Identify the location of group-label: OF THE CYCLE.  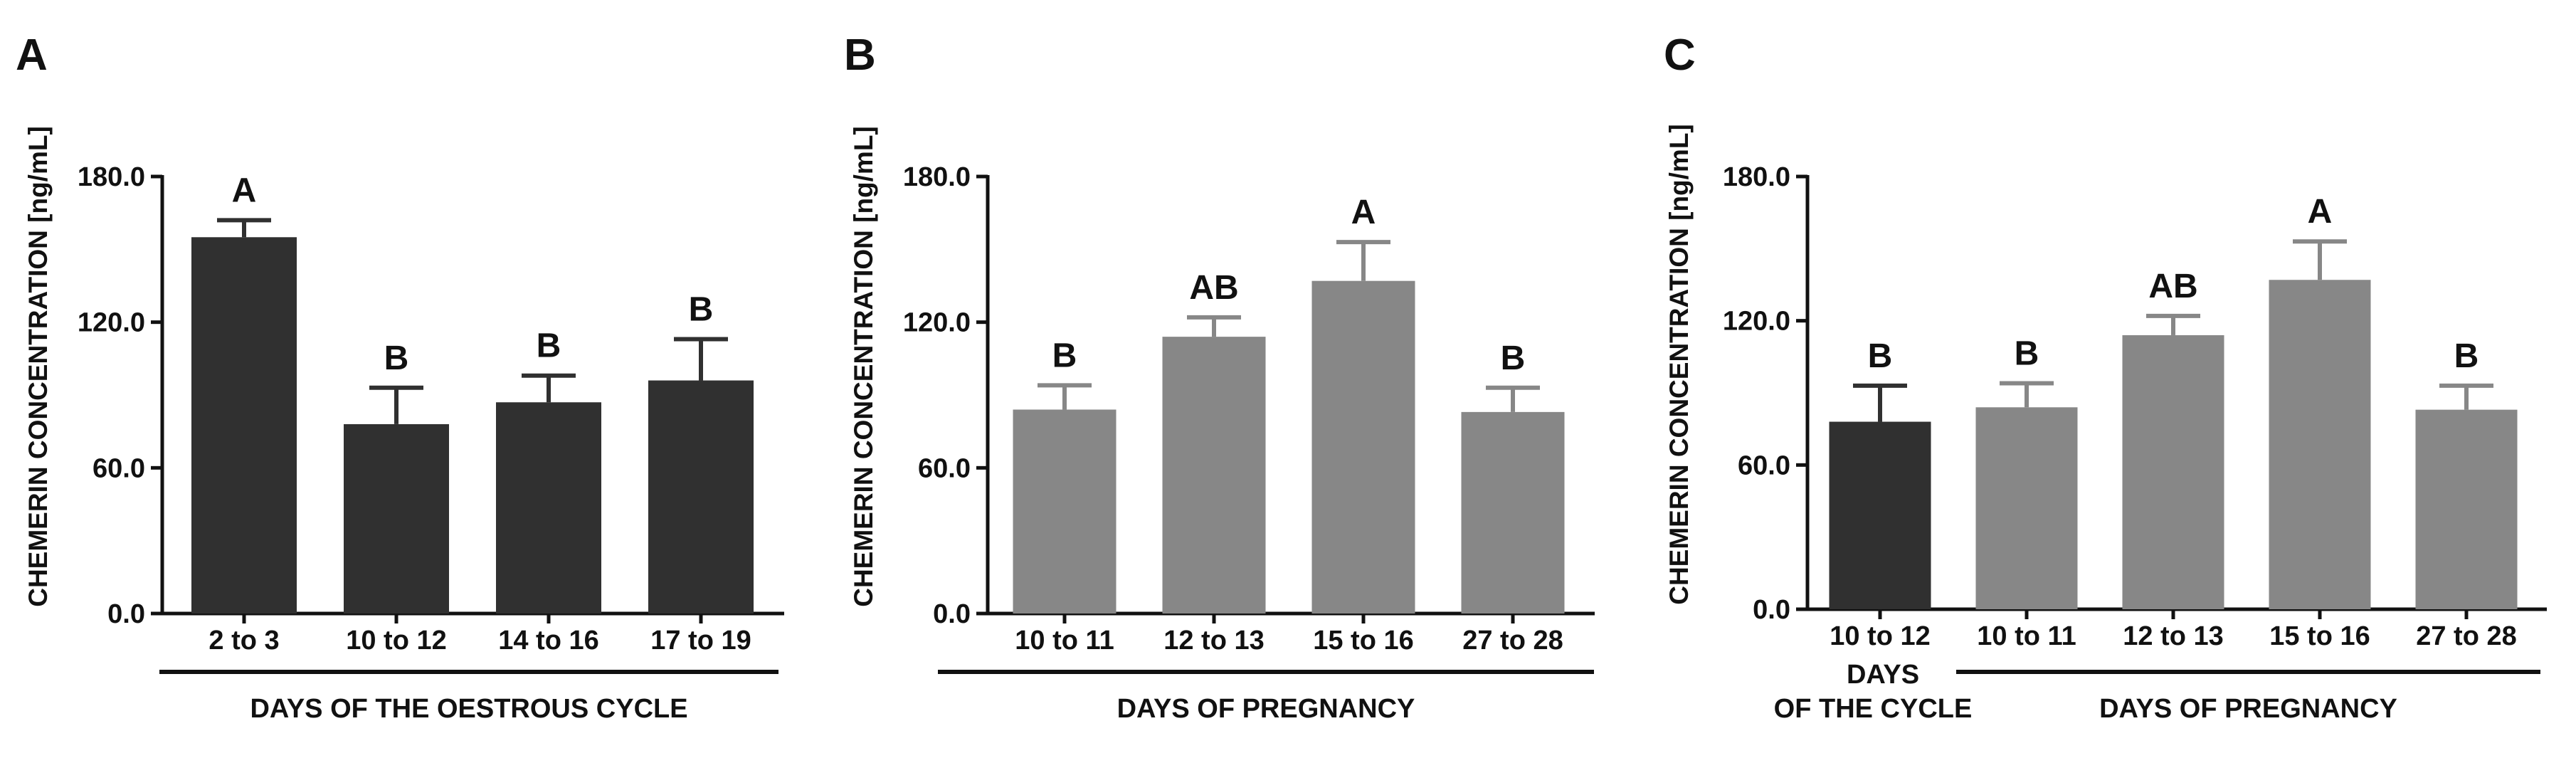
(1873, 709).